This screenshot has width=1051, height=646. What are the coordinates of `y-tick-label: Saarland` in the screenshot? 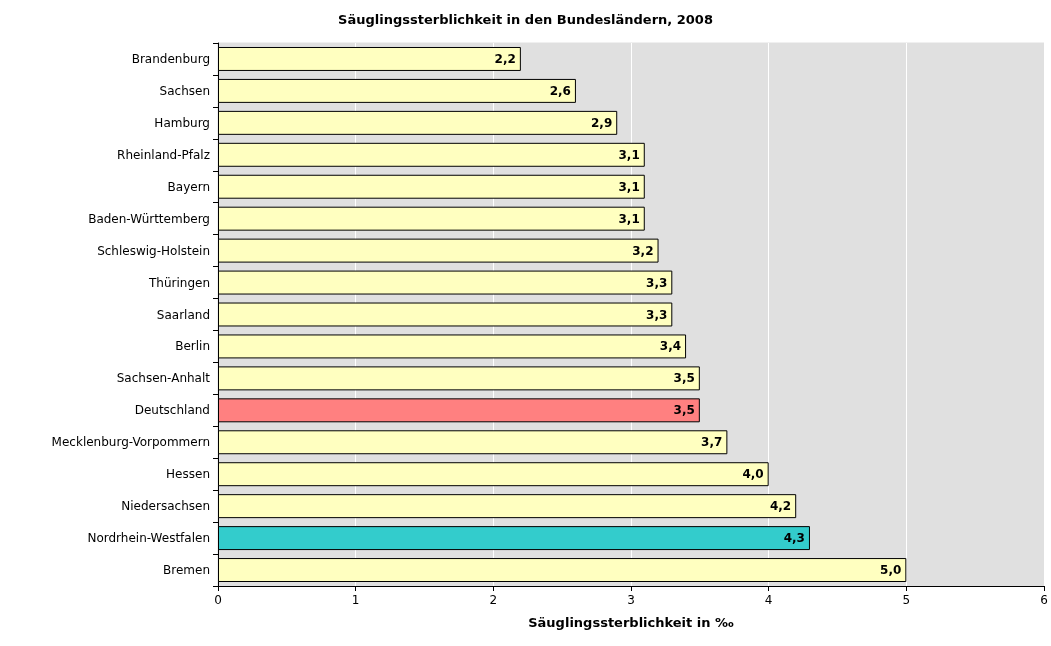 It's located at (183, 314).